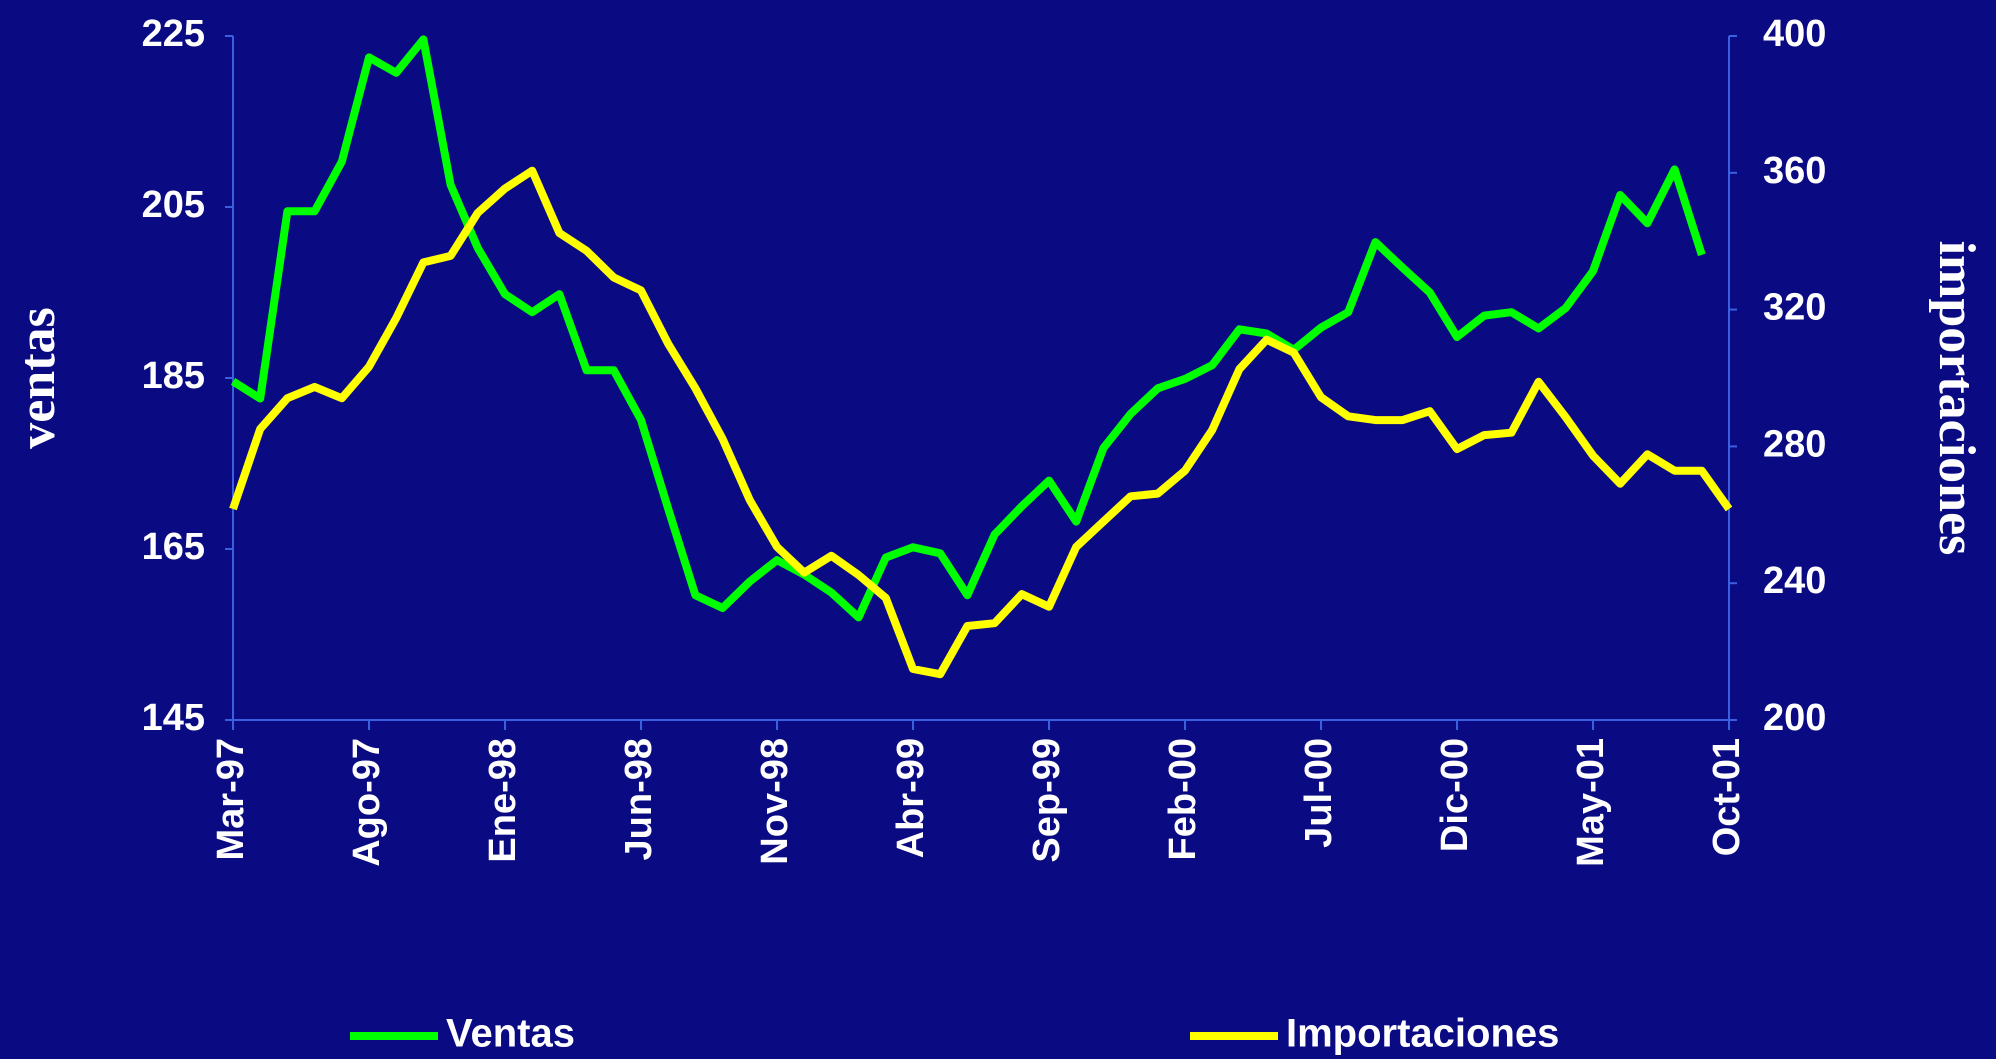 The height and width of the screenshot is (1059, 1996). Describe the element at coordinates (1794, 444) in the screenshot. I see `y2-tick-label: 280` at that location.